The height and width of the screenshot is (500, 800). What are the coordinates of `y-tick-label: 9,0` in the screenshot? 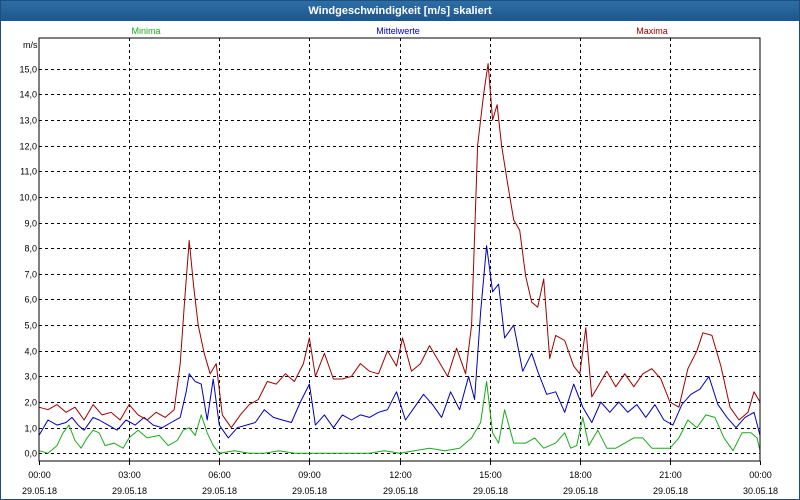 It's located at (30, 224).